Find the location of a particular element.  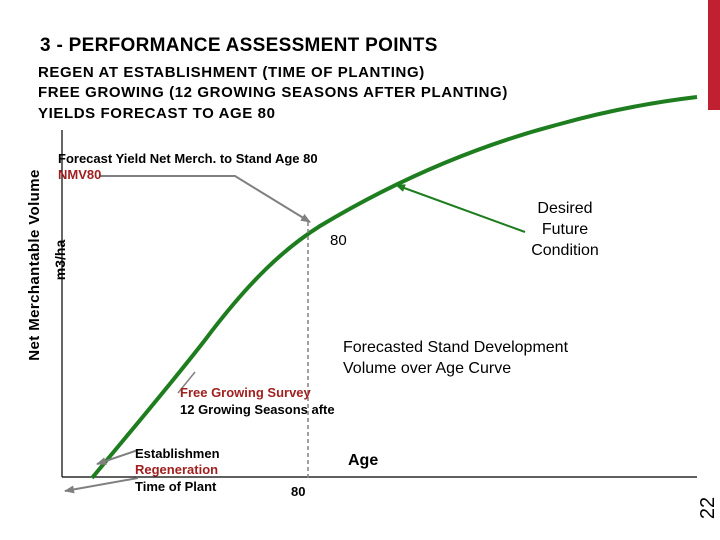

slide-title: 3 - PERFORMANCE ASSESSMENT POINTS is located at coordinates (239, 45).